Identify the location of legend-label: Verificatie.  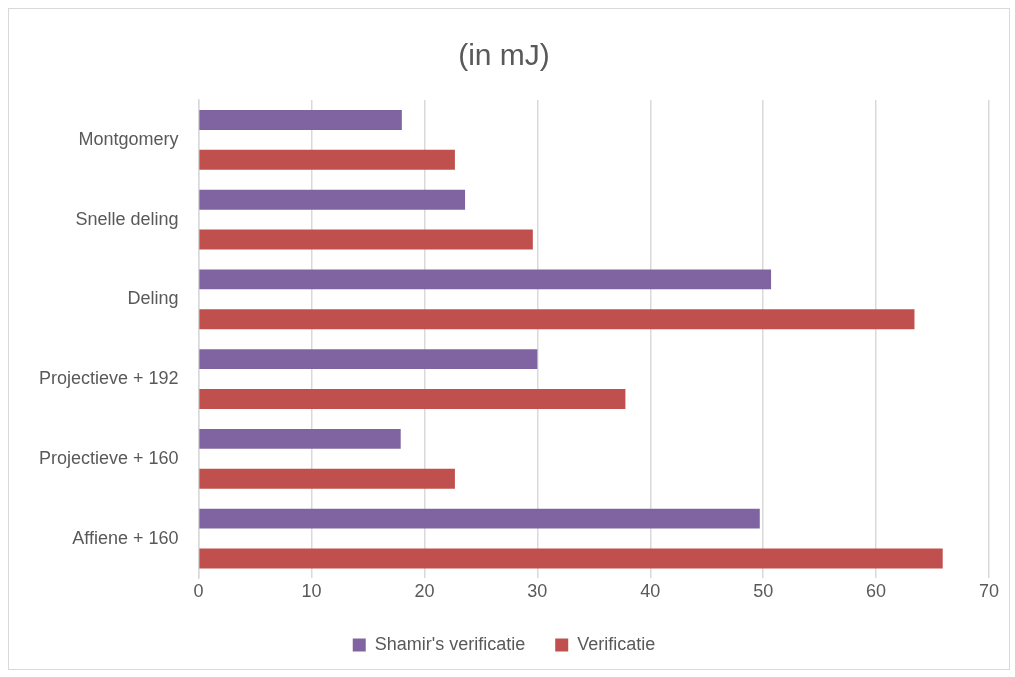
(616, 643).